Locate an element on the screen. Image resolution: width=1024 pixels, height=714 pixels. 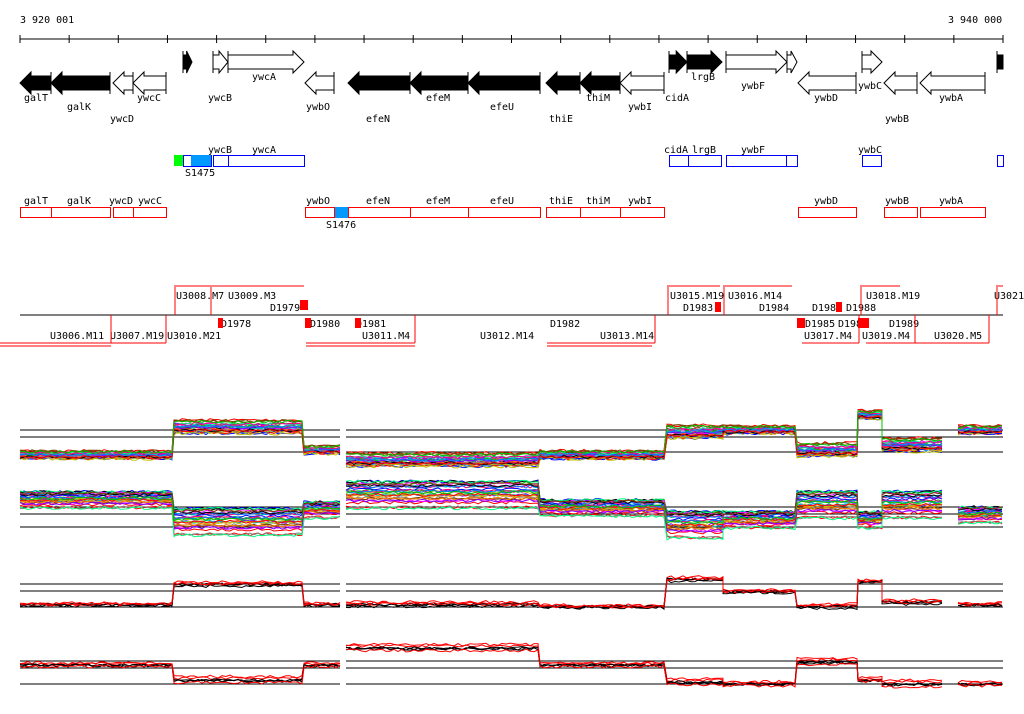
segment-label: D1980 is located at coordinates (325, 324).